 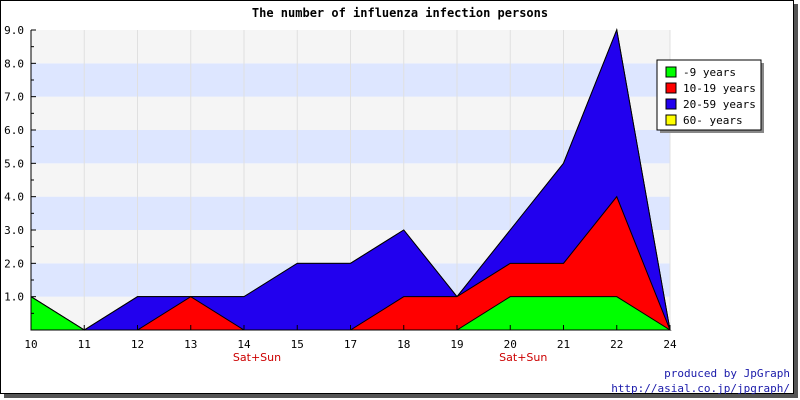 I want to click on x-tick-label: 10, so click(x=30, y=344).